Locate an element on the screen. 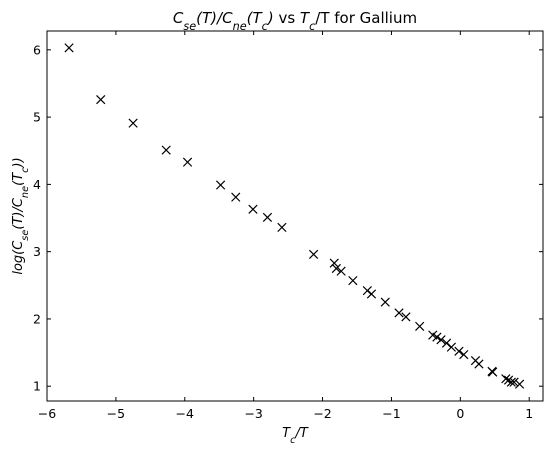  x-tick-label: −5 is located at coordinates (116, 413).